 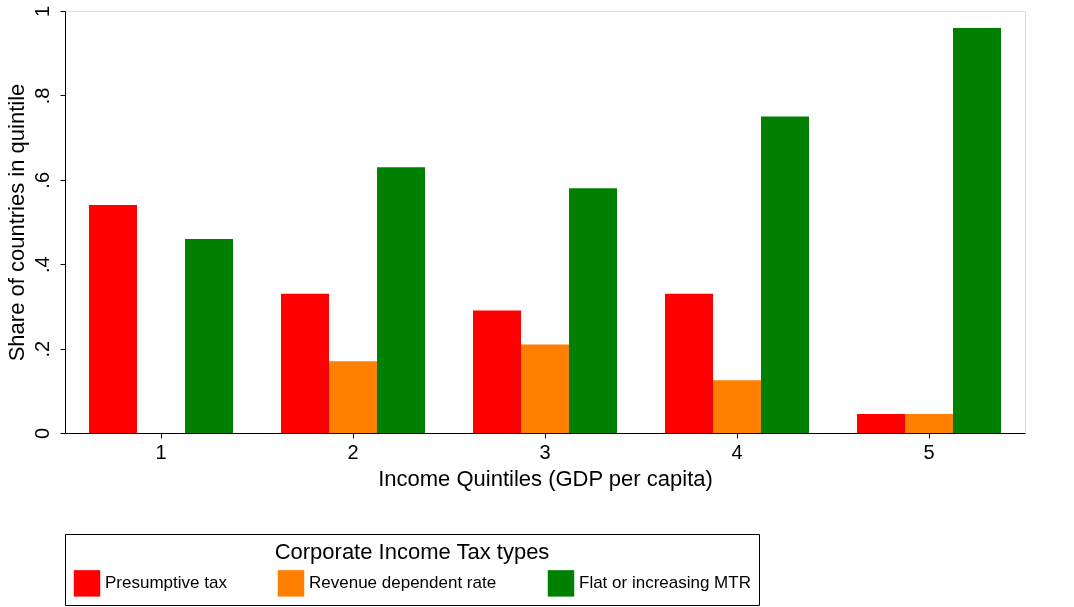 I want to click on legend-label: Flat or increasing MTR, so click(x=665, y=583).